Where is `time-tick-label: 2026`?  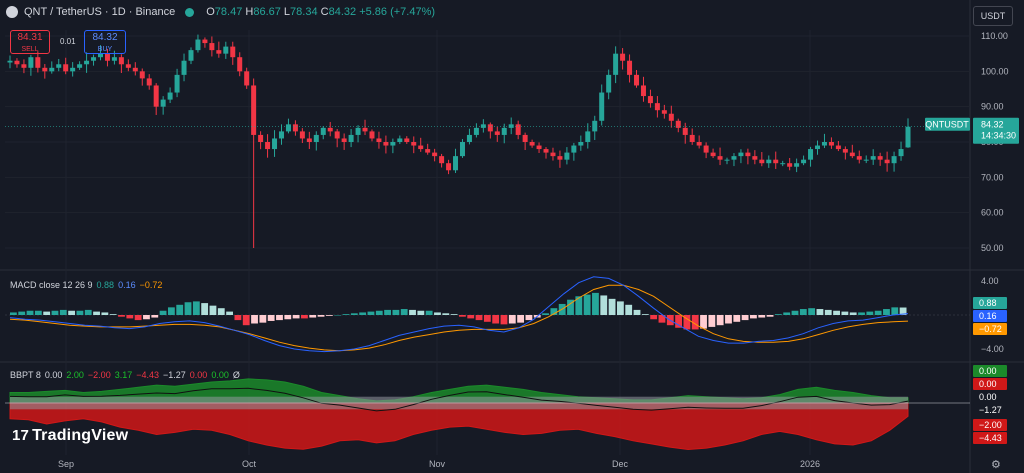
time-tick-label: 2026 is located at coordinates (810, 464).